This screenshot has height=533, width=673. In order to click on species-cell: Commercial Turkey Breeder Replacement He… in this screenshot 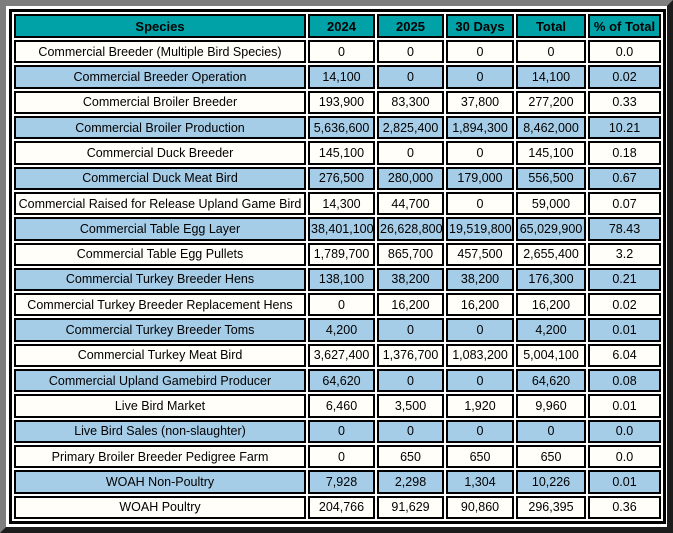, I will do `click(160, 305)`.